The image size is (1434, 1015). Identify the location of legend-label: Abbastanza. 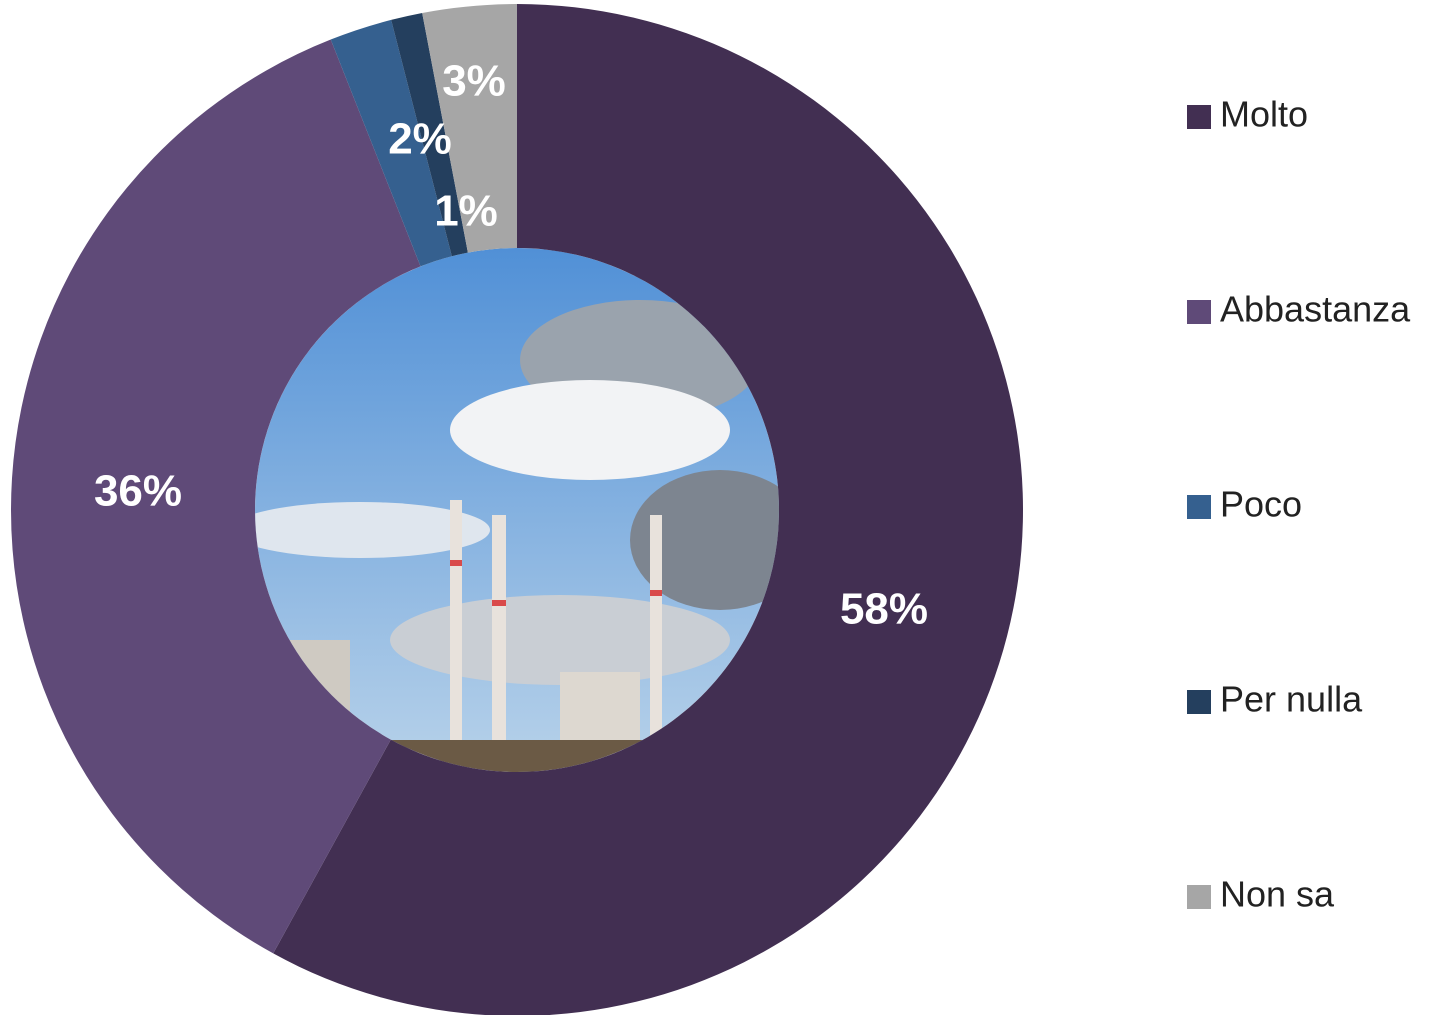
(1315, 309).